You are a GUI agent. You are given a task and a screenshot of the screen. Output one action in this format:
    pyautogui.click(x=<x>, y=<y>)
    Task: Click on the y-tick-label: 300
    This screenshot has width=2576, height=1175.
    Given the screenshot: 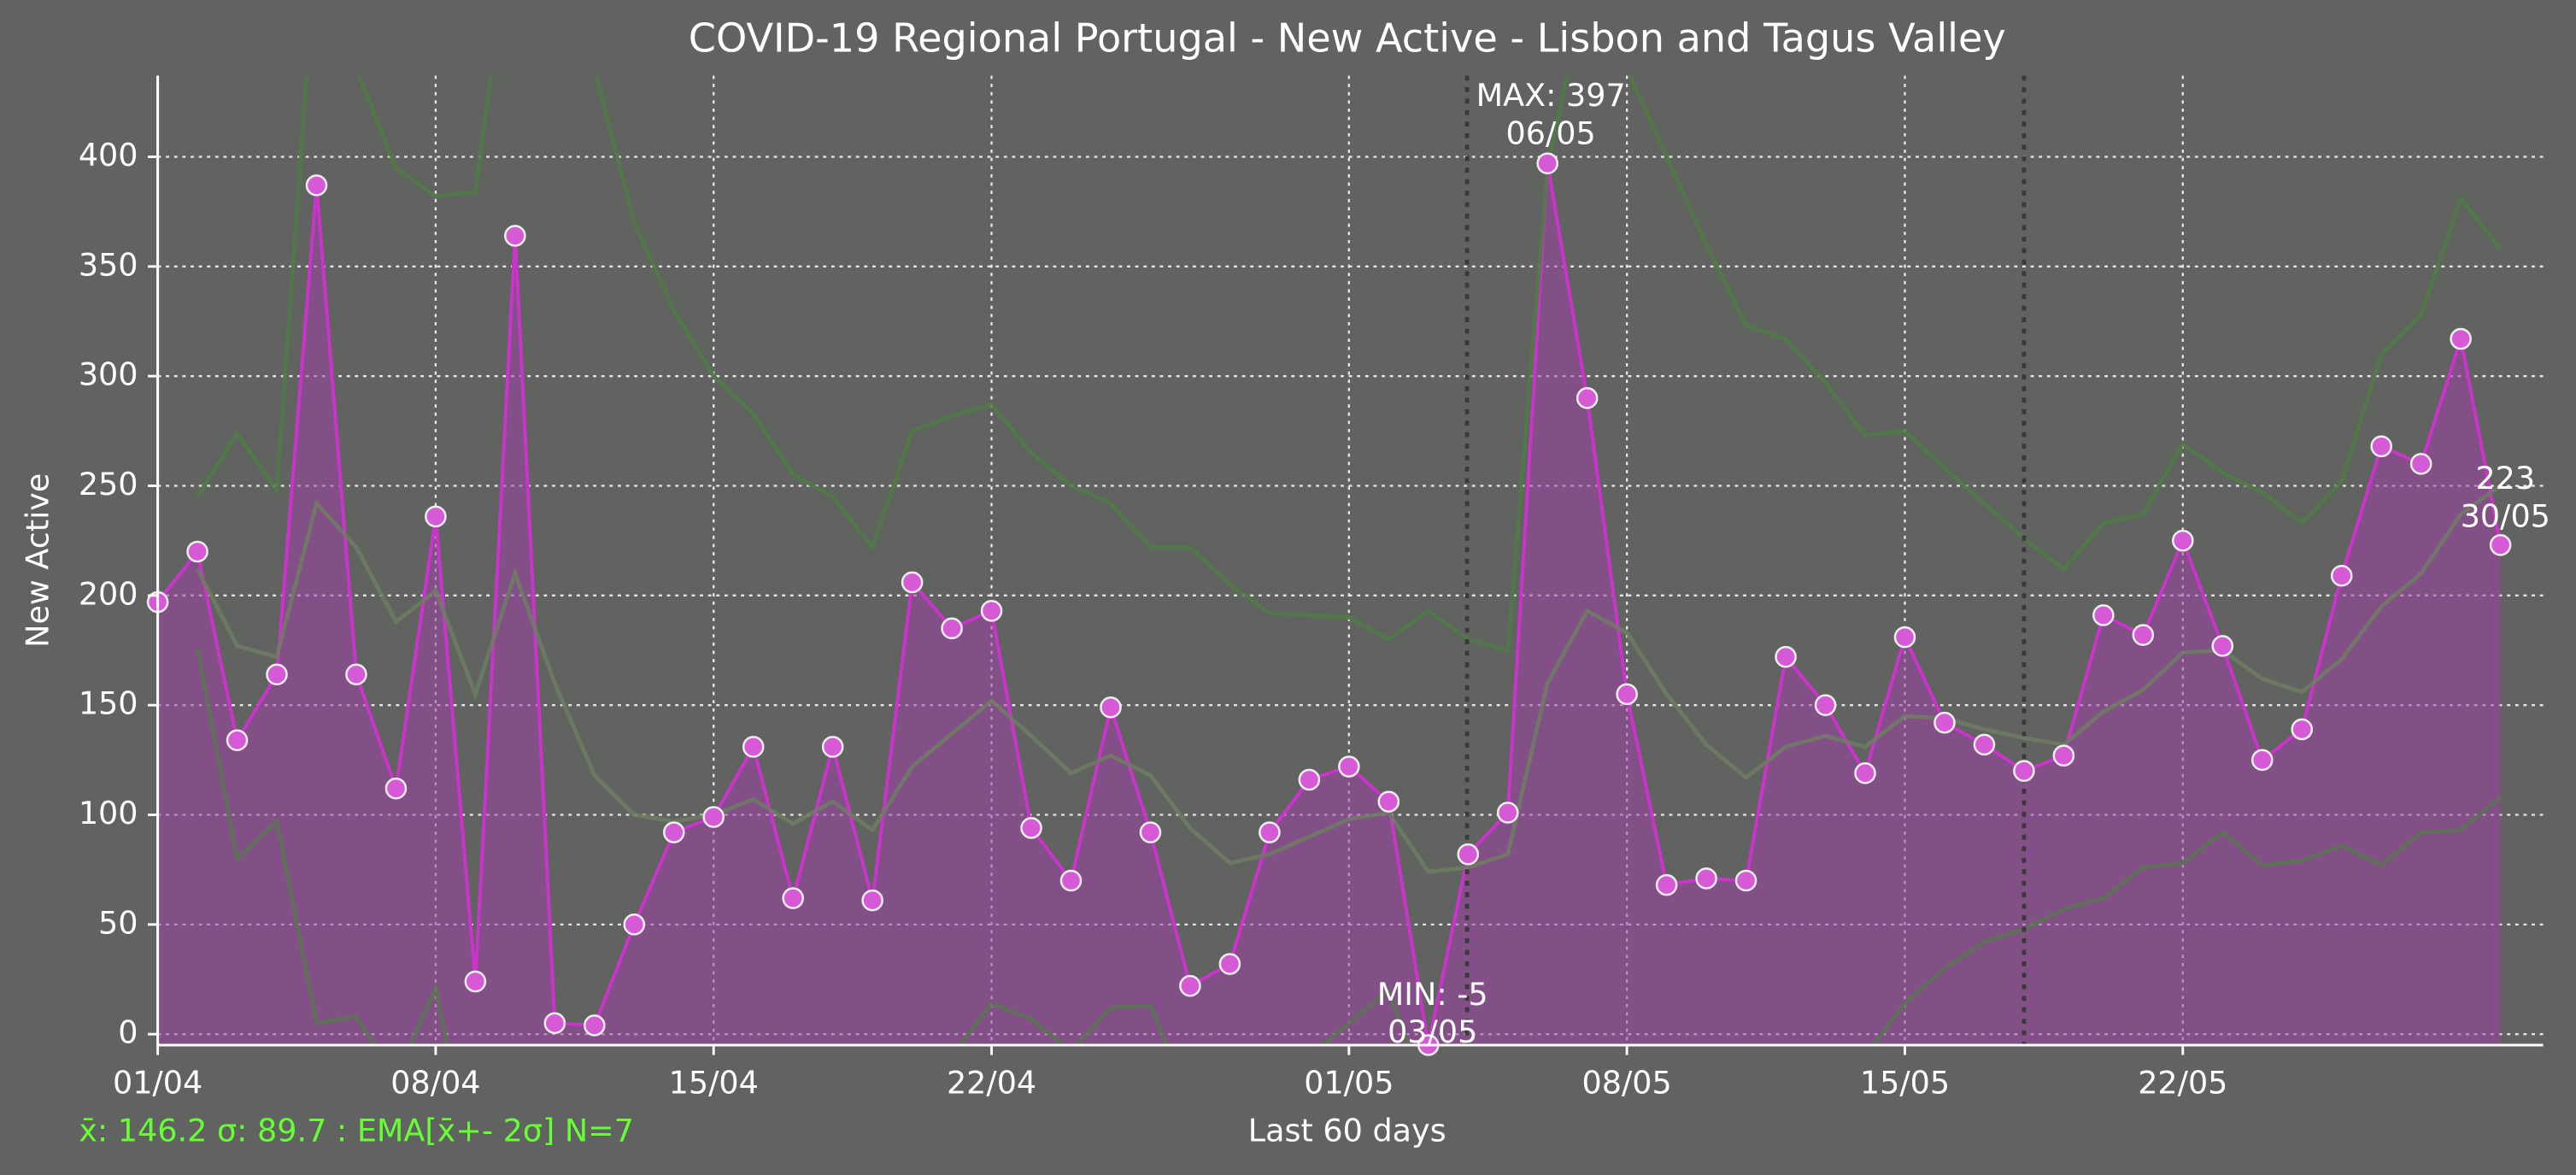 What is the action you would take?
    pyautogui.click(x=108, y=374)
    